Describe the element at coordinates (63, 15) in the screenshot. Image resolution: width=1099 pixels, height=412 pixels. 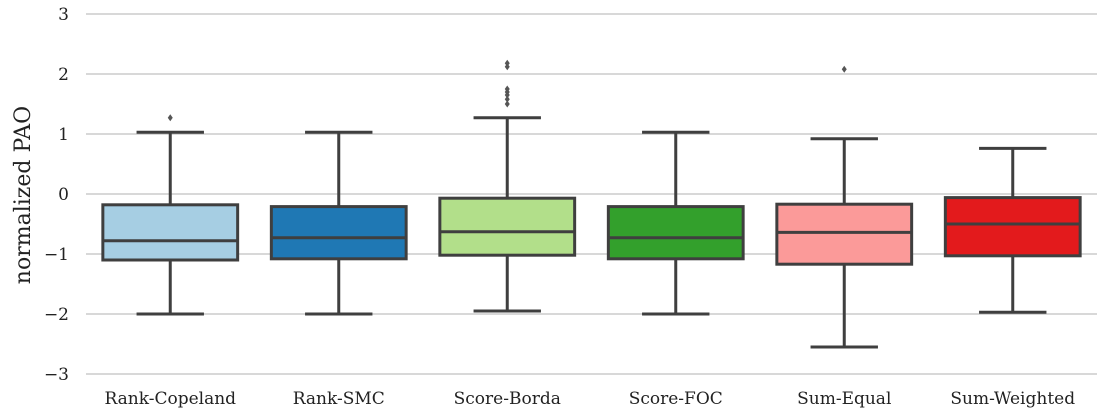
I see `y-tick-label: 3` at that location.